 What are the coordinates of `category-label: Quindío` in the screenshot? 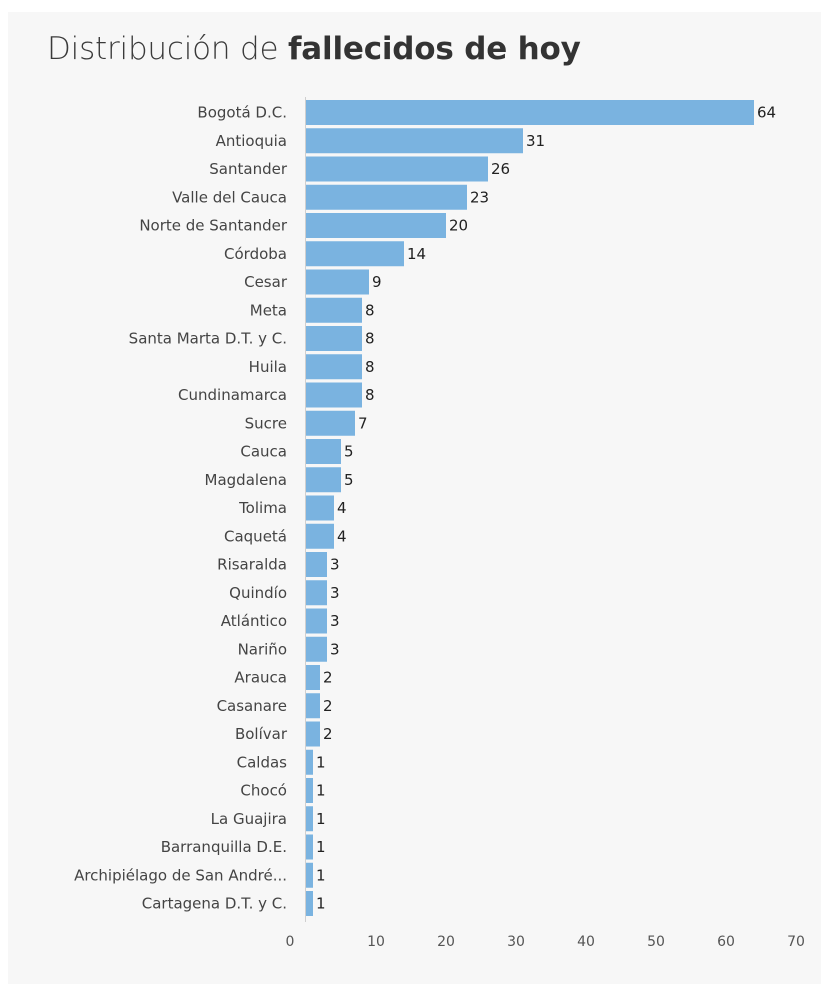 It's located at (258, 593).